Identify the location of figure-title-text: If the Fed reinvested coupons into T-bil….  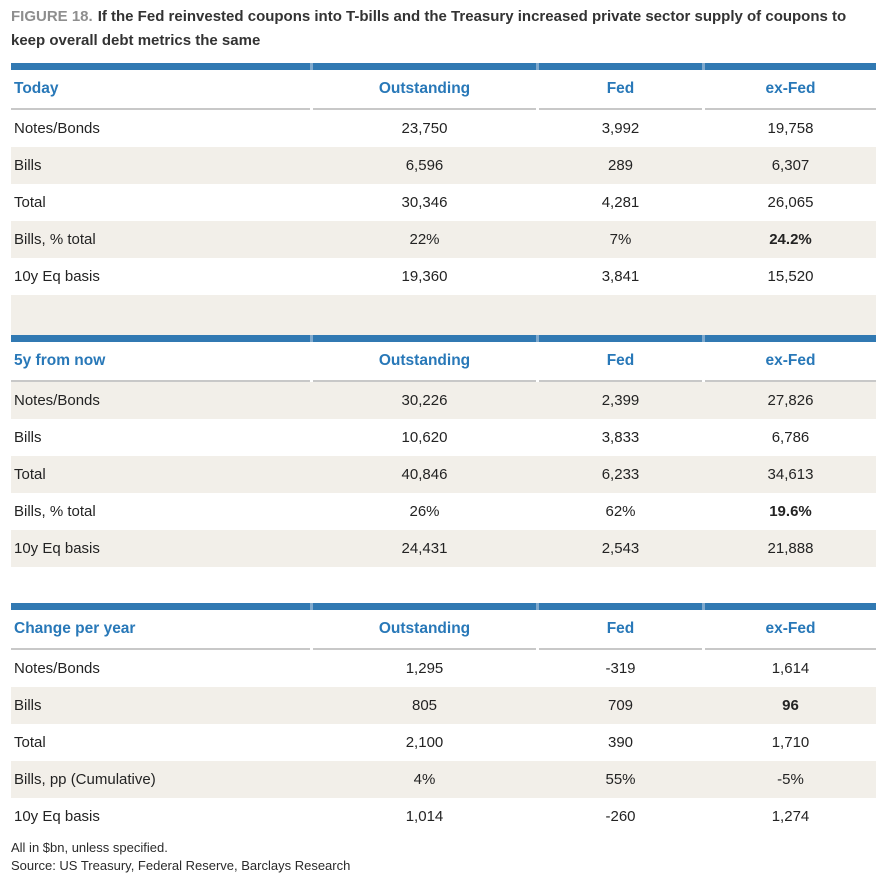
(429, 28).